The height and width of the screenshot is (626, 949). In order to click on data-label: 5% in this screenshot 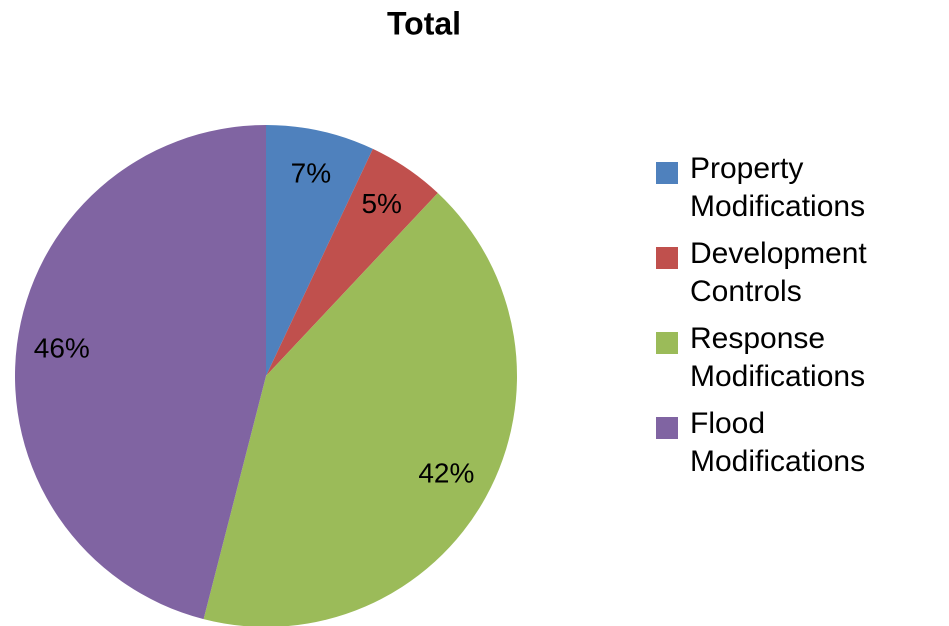, I will do `click(381, 203)`.